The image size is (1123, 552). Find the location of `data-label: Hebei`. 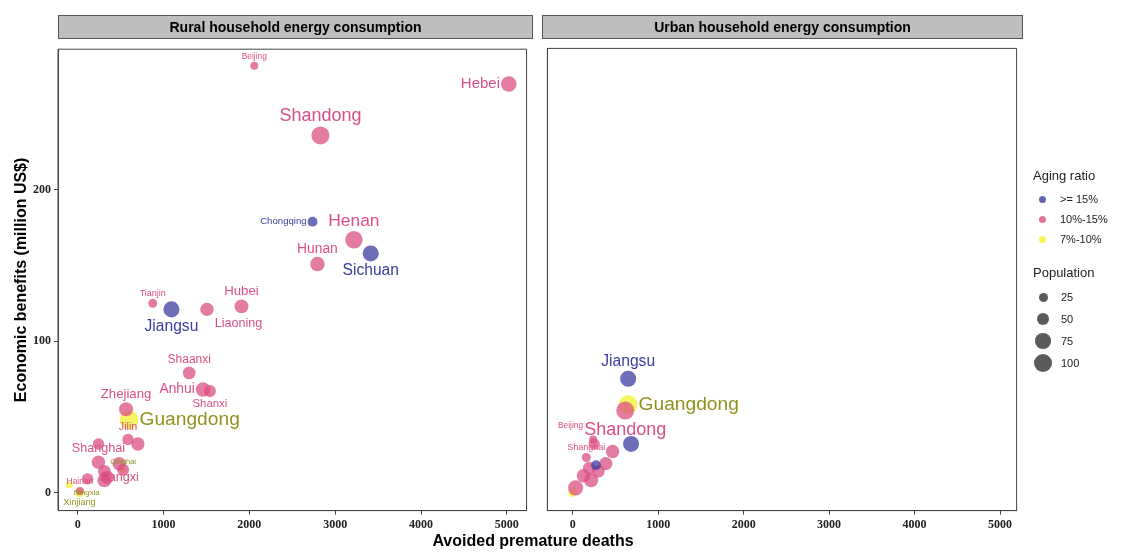

data-label: Hebei is located at coordinates (480, 83).